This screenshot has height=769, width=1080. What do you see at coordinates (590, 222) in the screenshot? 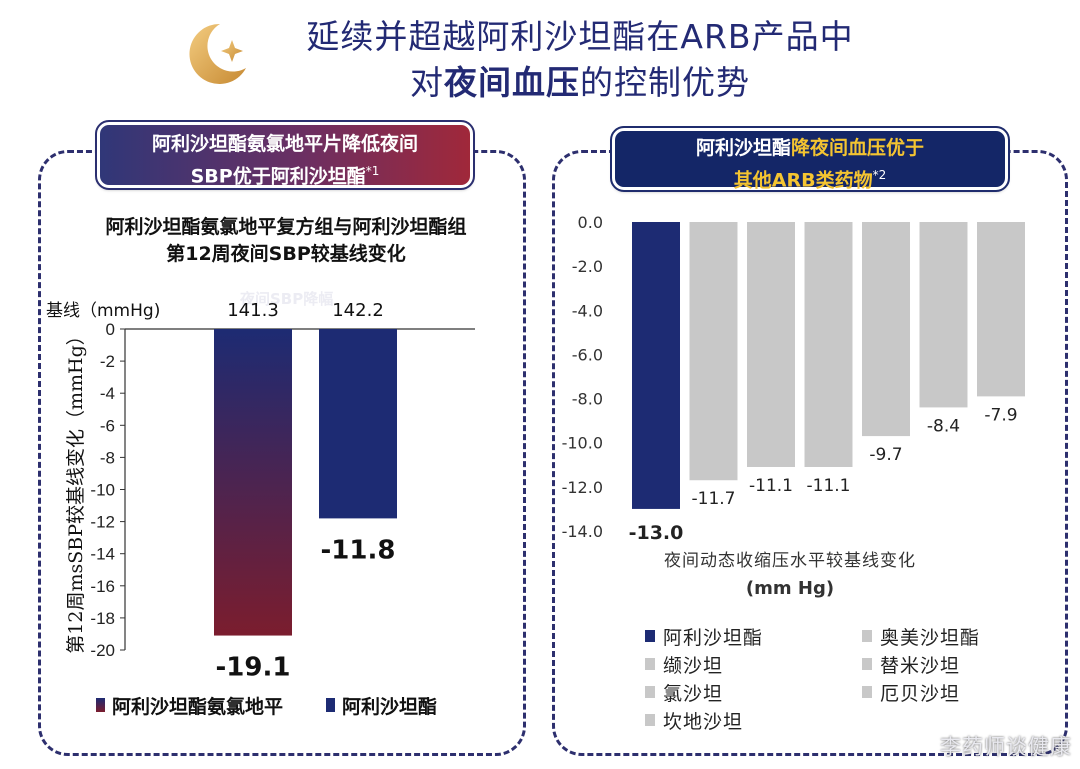
I see `right-y-tick-label: 0.0` at bounding box center [590, 222].